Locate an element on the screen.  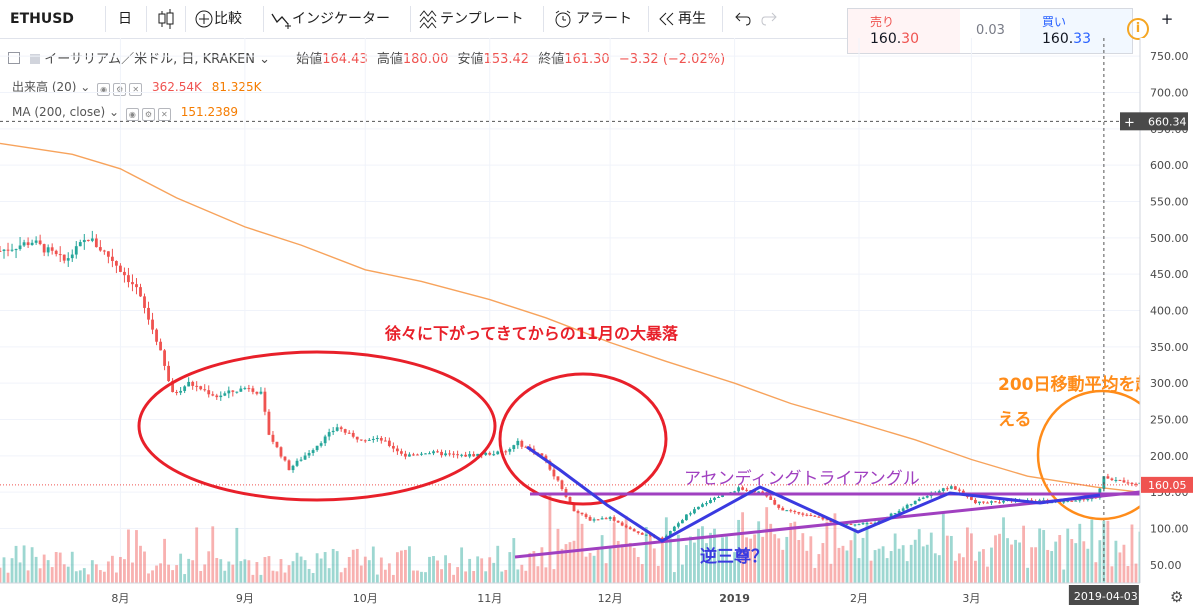
undo-button is located at coordinates (742, 19).